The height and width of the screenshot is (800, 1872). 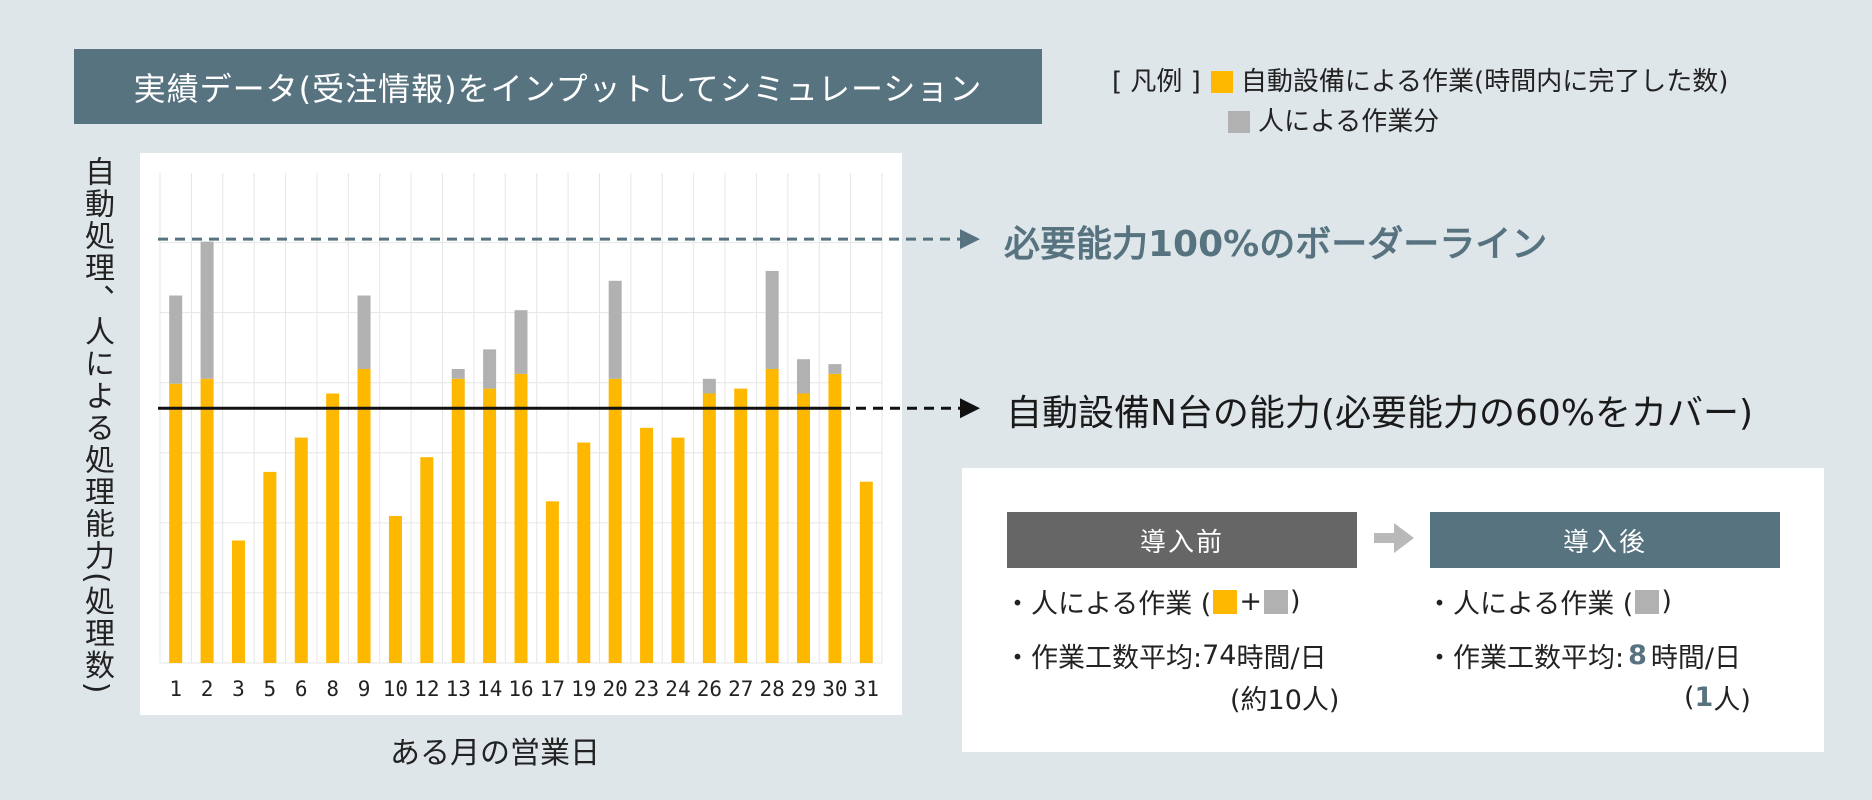 What do you see at coordinates (1349, 122) in the screenshot?
I see `legend-label-human: 人による作業分` at bounding box center [1349, 122].